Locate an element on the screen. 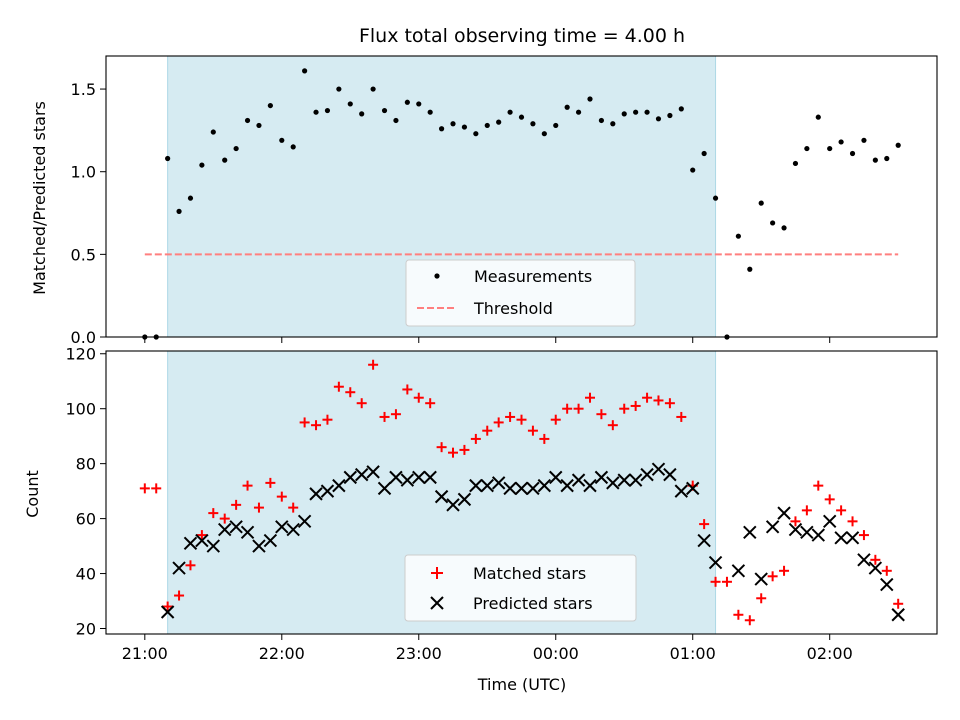 The height and width of the screenshot is (720, 960). x-tick-label: 02:00 is located at coordinates (830, 653).